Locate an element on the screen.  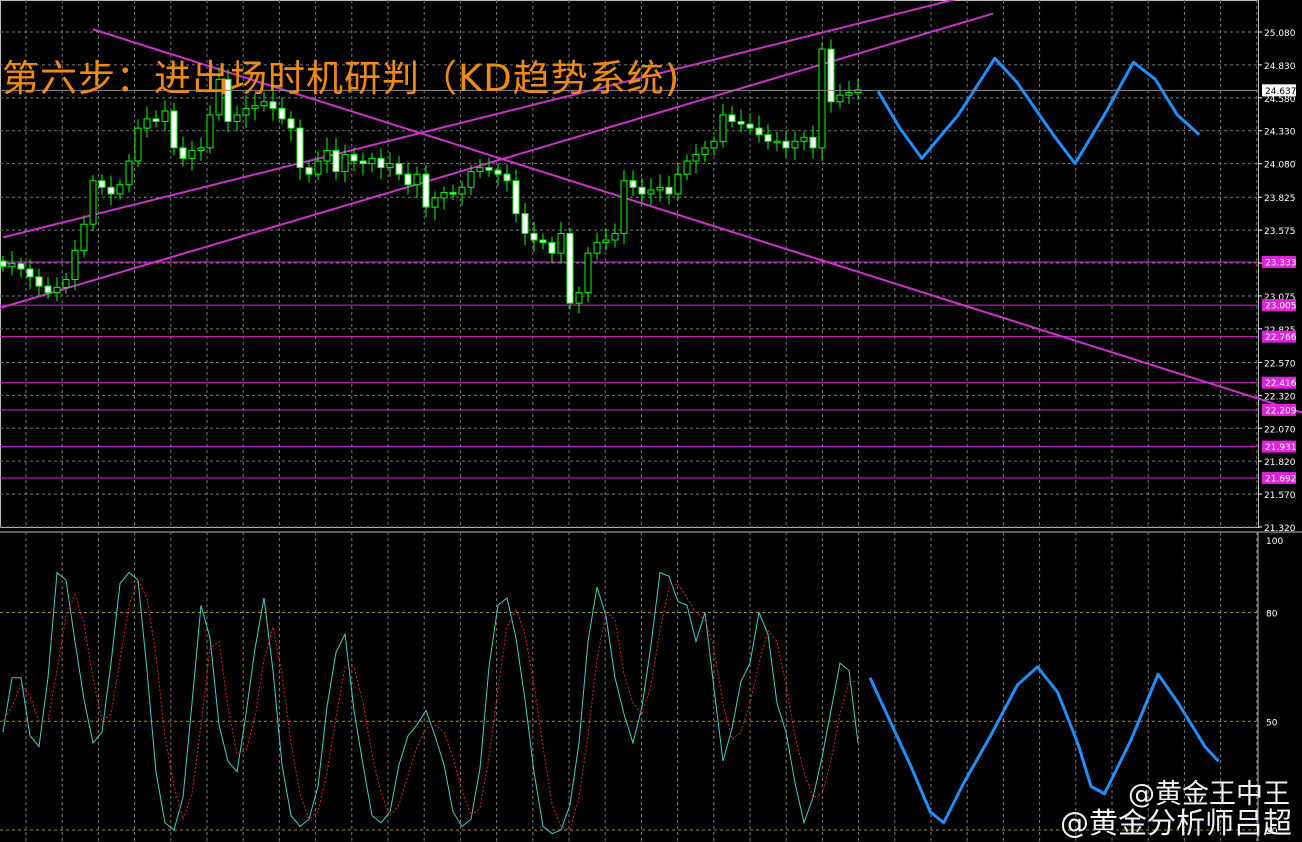
price-forecast-curve is located at coordinates (1038, 111).